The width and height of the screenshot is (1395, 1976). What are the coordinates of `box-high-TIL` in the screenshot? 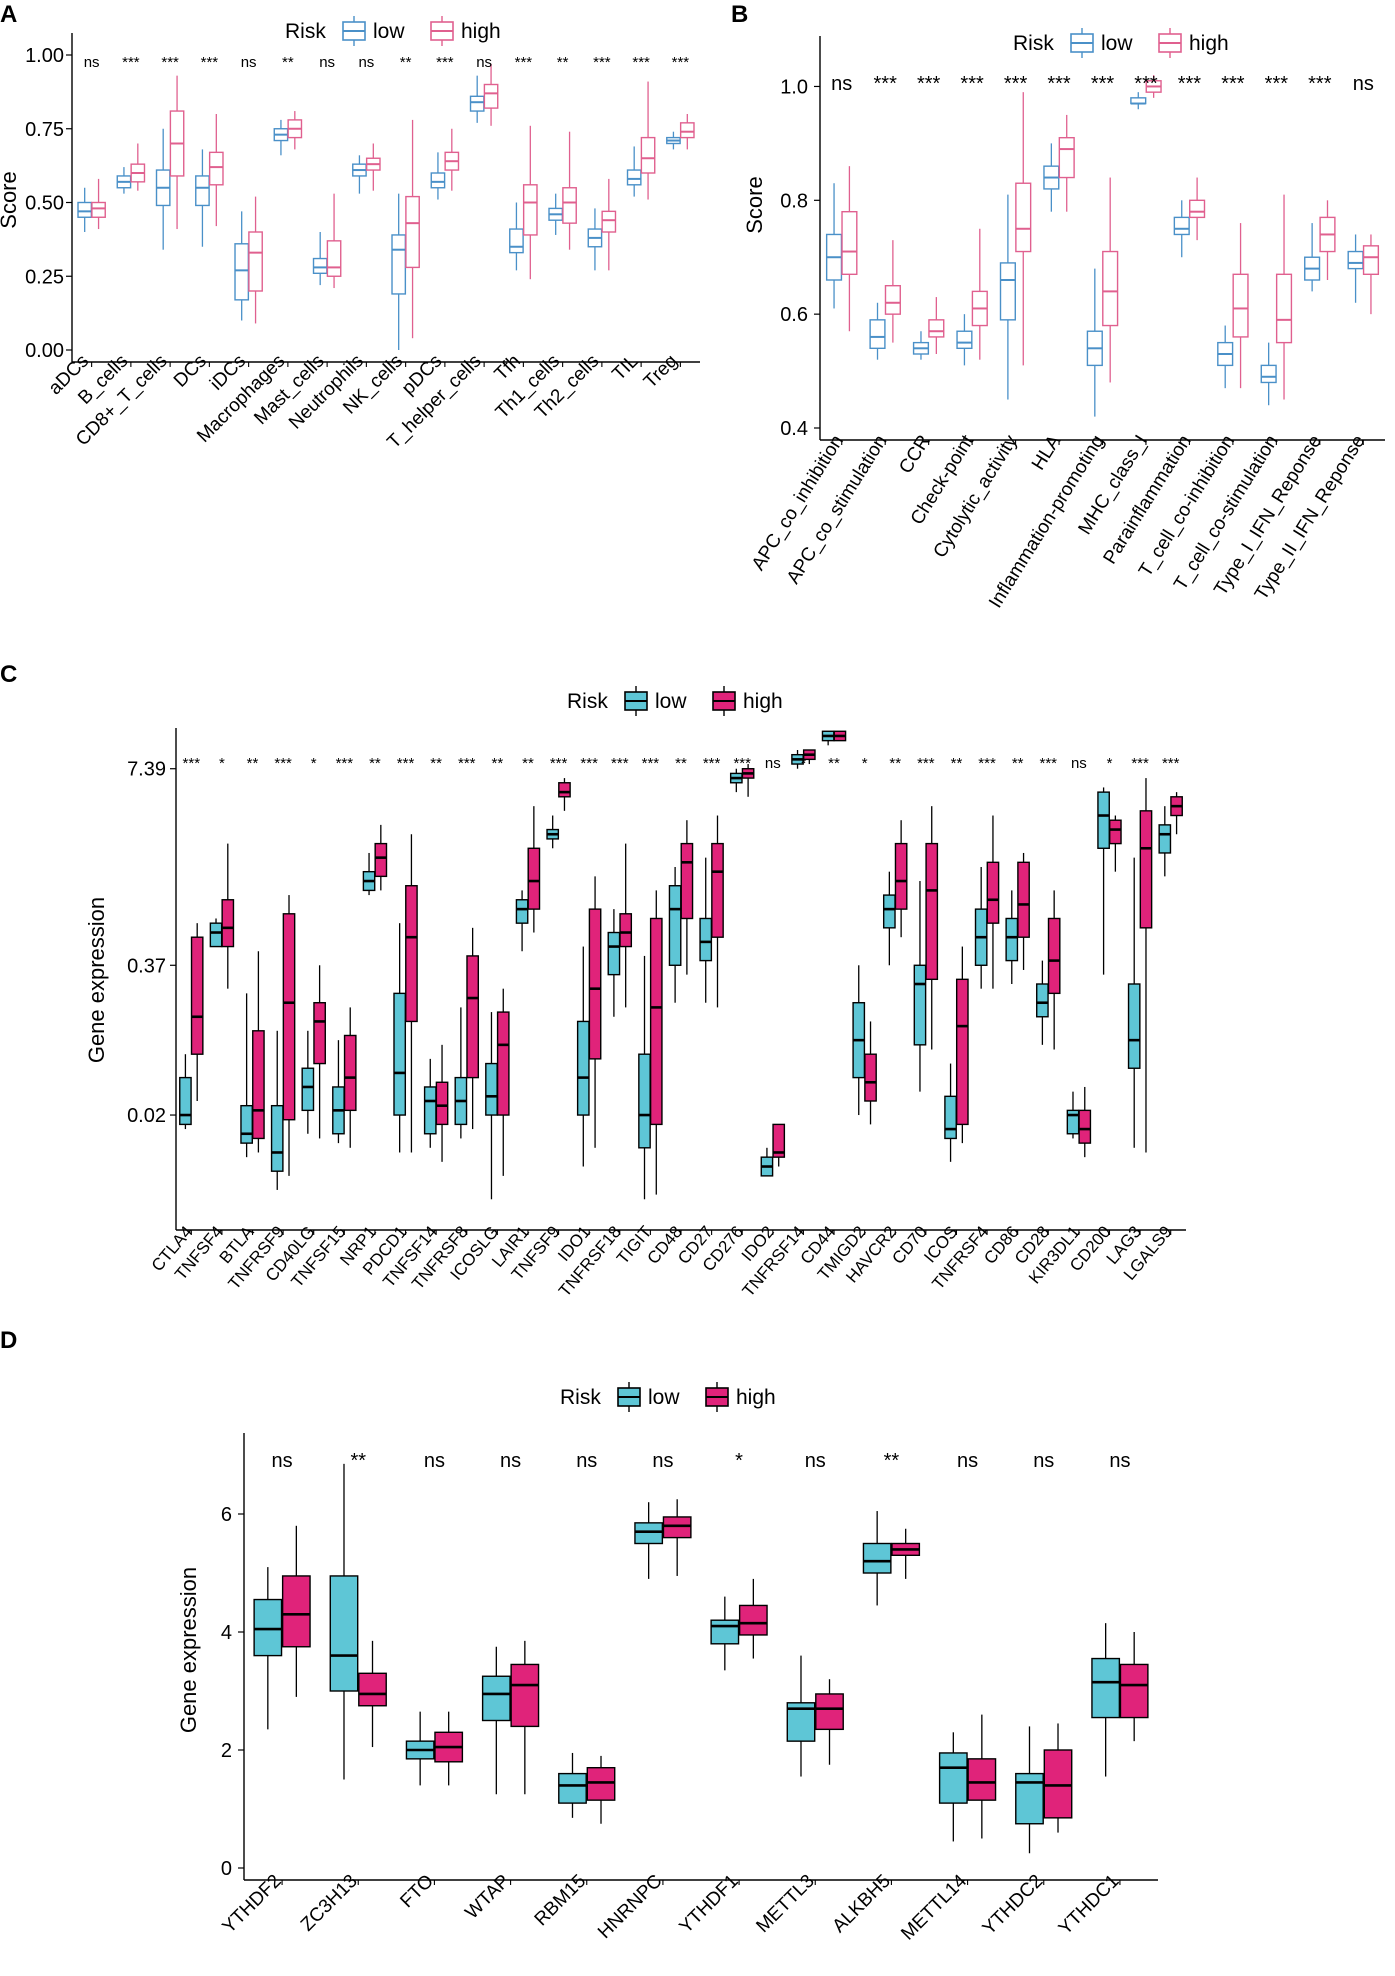 It's located at (648, 140).